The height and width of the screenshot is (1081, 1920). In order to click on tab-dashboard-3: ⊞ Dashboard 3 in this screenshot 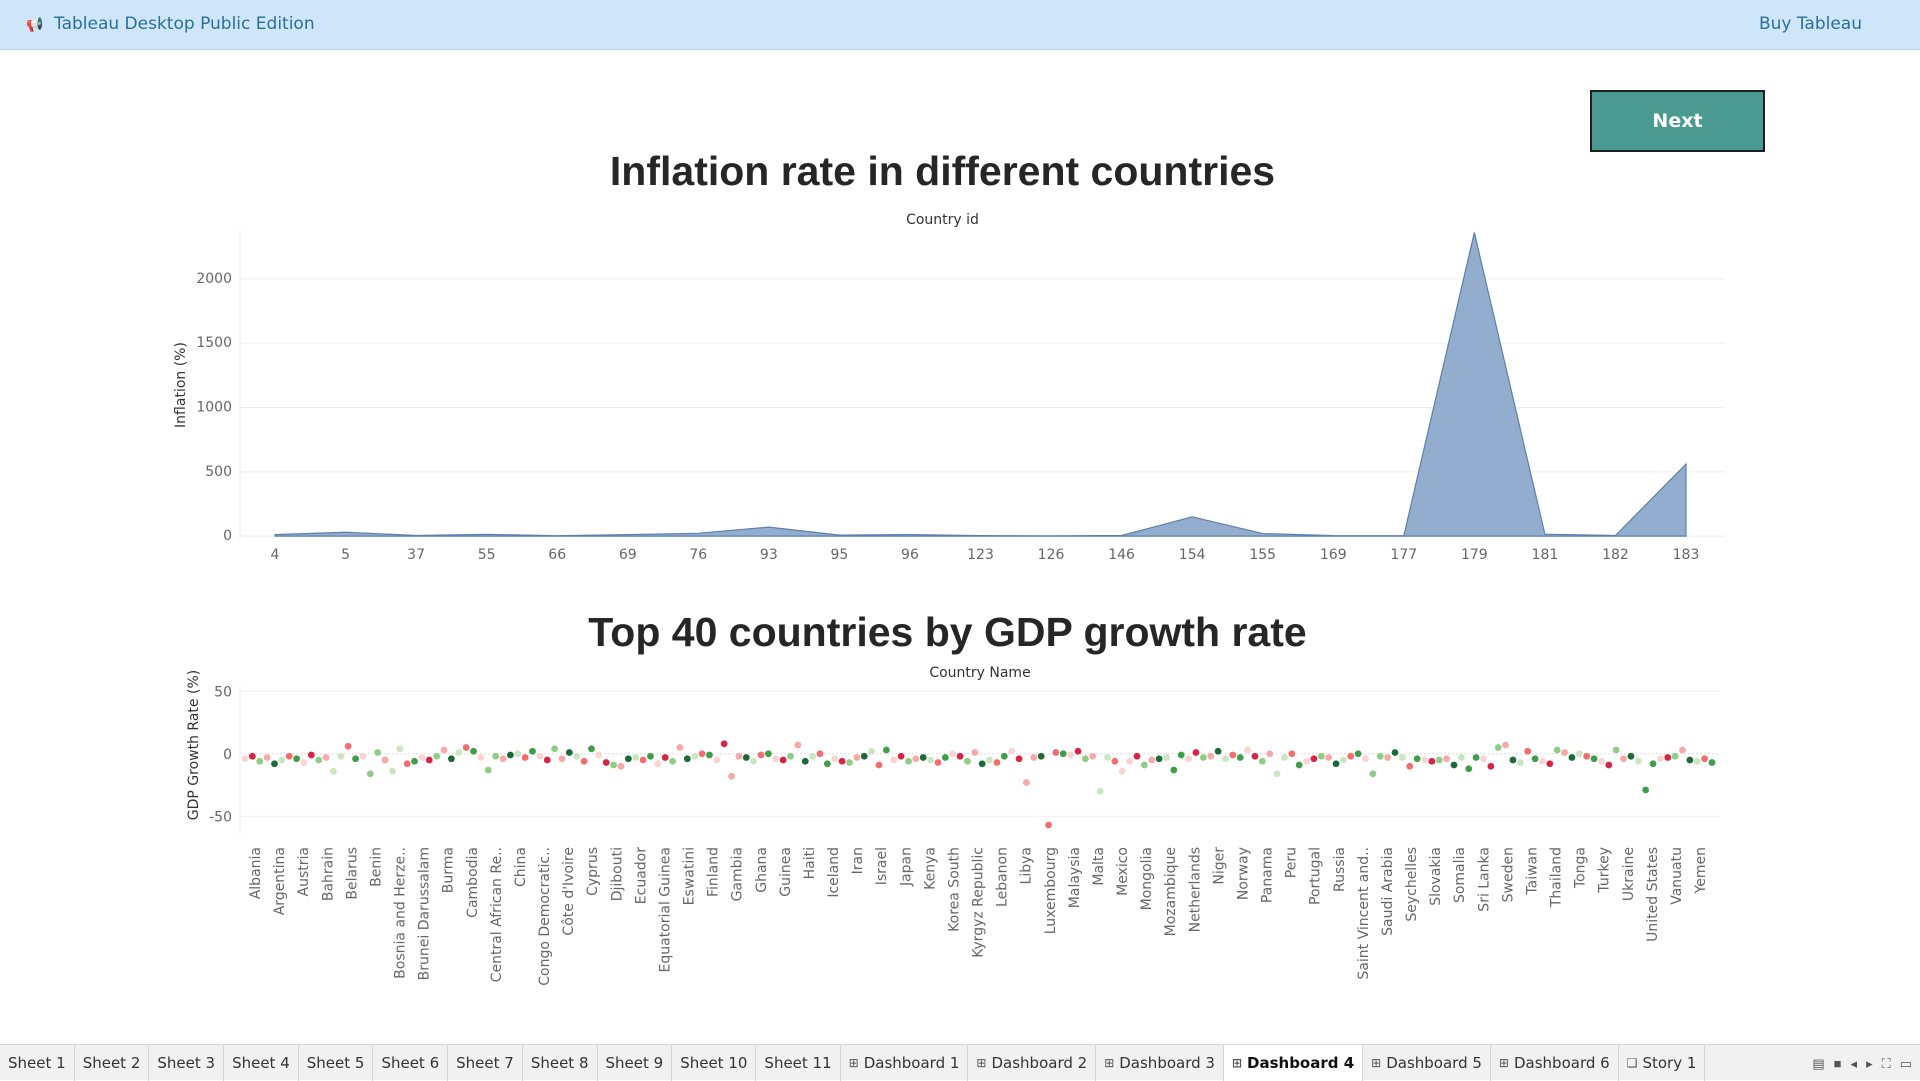, I will do `click(1160, 1063)`.